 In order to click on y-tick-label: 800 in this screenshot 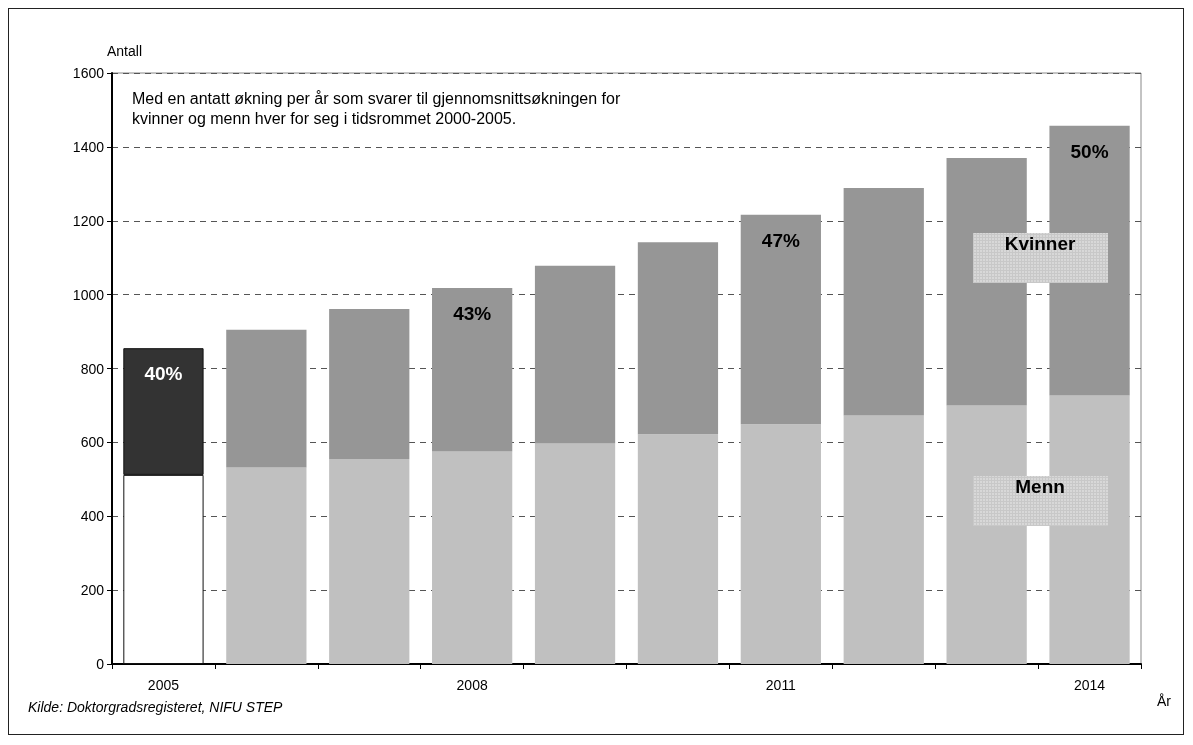, I will do `click(92, 368)`.